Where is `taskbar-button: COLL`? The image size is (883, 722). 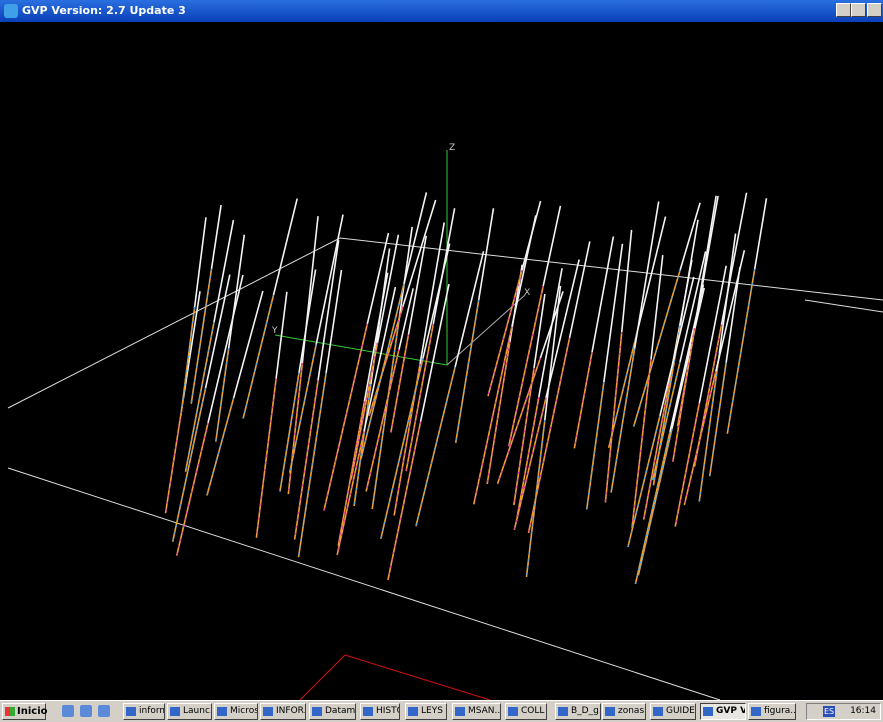
taskbar-button: COLL is located at coordinates (526, 711).